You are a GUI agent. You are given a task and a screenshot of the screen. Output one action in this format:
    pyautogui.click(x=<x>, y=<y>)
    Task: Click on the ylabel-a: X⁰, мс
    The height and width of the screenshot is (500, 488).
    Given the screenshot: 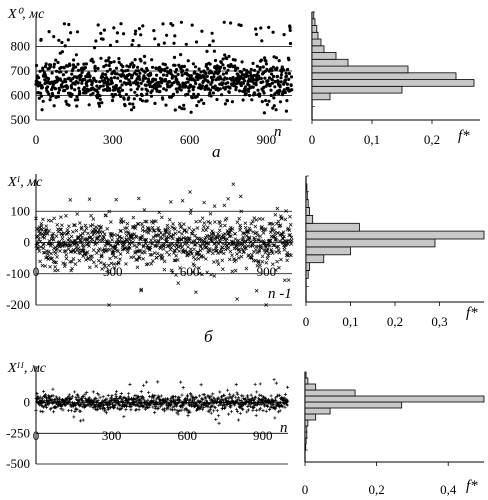 What is the action you would take?
    pyautogui.click(x=26, y=14)
    